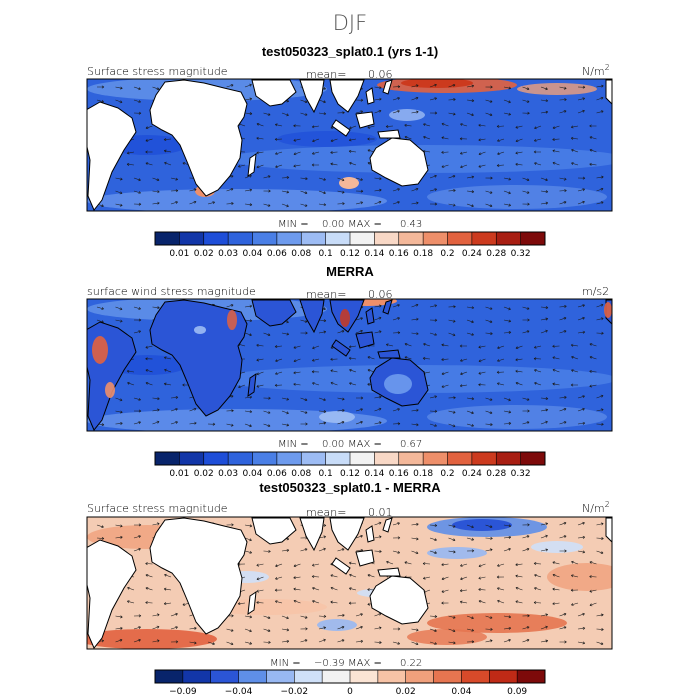  What do you see at coordinates (595, 291) in the screenshot?
I see `units-label: m/s2` at bounding box center [595, 291].